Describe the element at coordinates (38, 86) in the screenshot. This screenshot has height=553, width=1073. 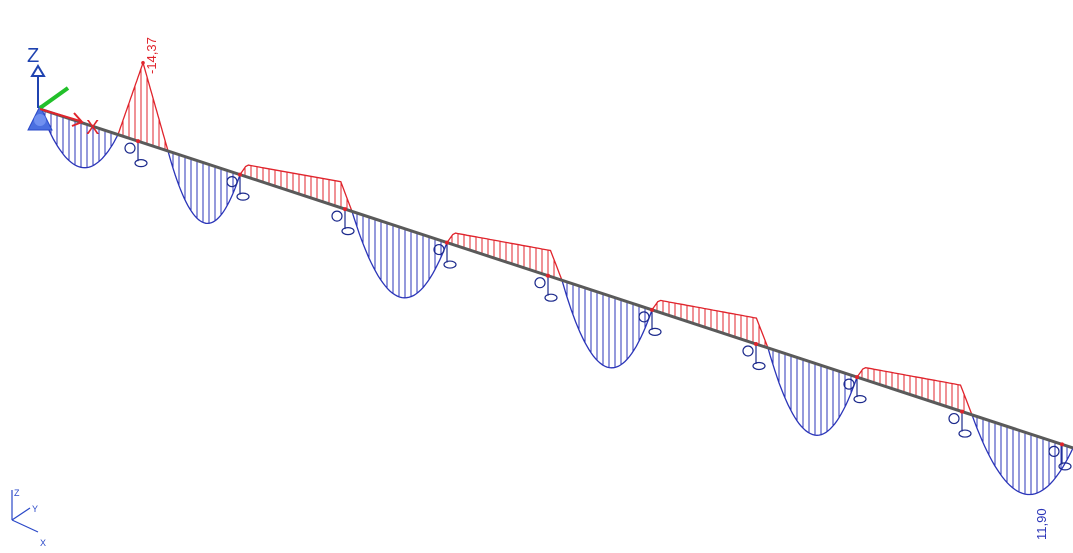
I see `z-axis-arrow-icon` at that location.